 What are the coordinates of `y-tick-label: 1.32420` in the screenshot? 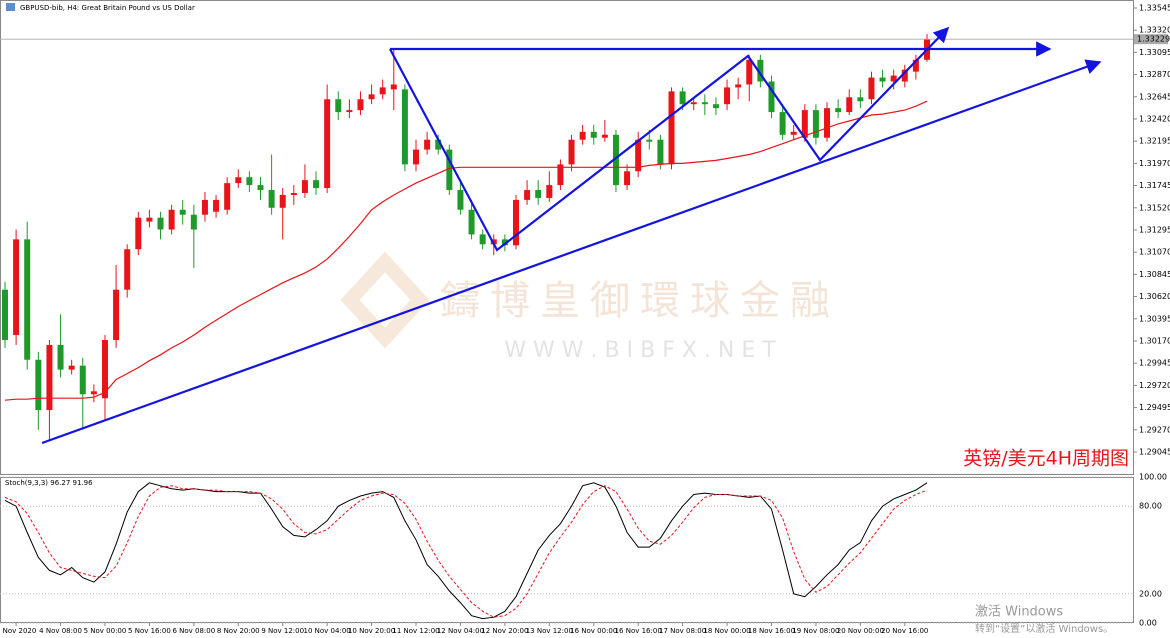 It's located at (1154, 118).